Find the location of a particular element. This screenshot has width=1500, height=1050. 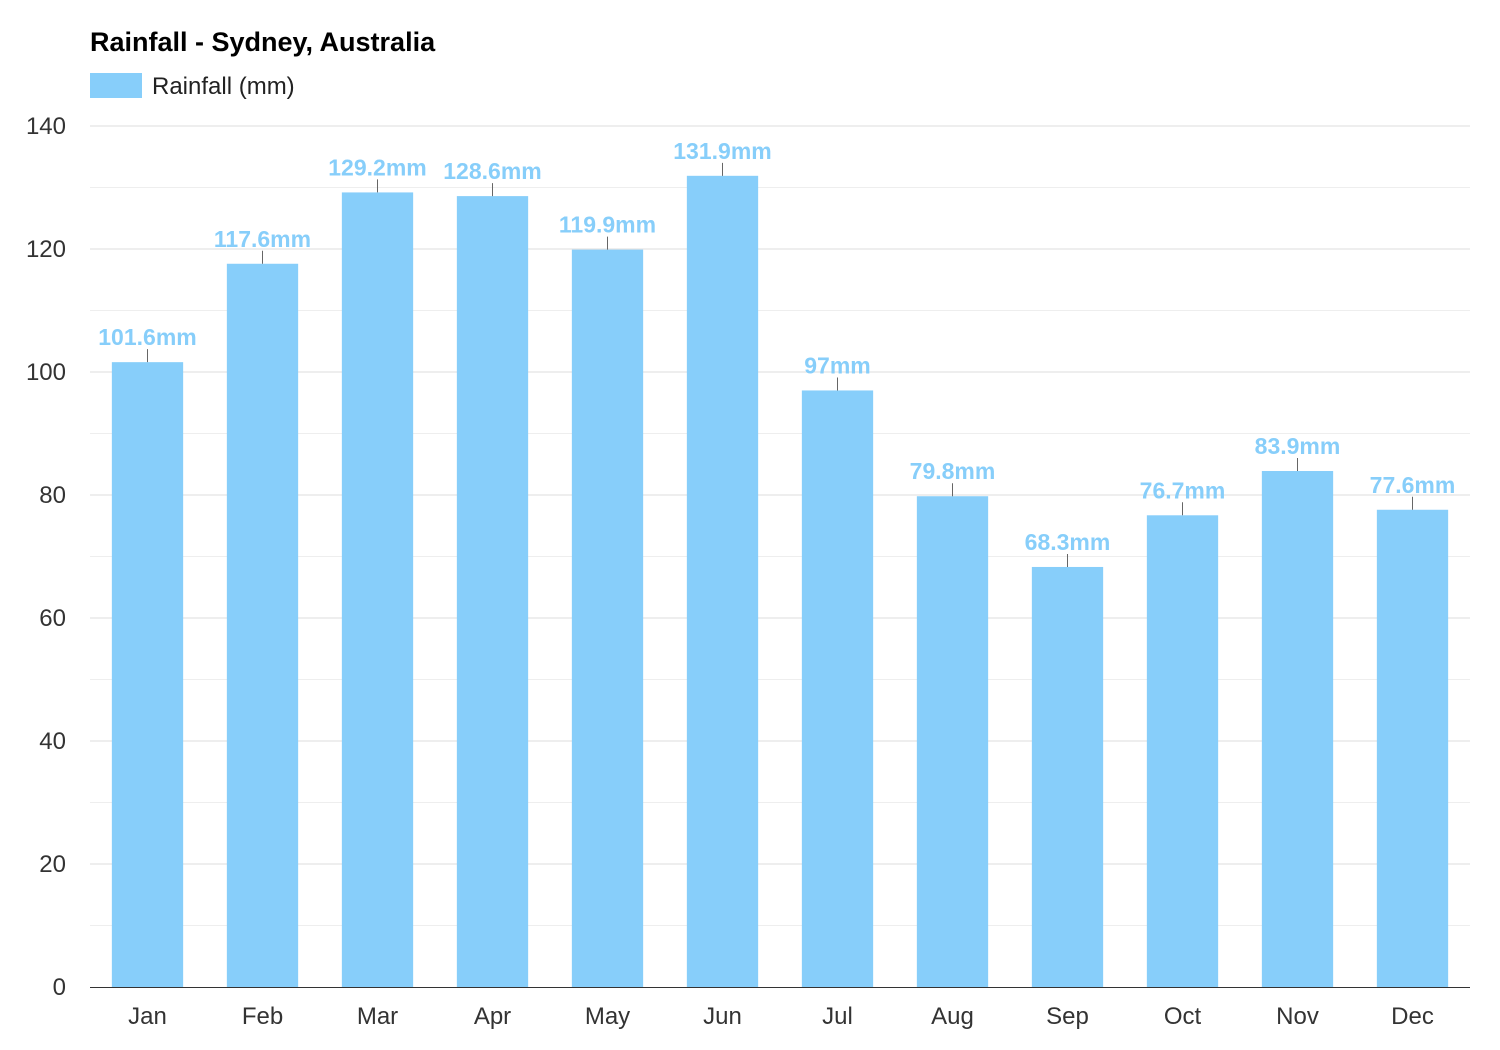

data-label: 68.3mm is located at coordinates (1068, 542).